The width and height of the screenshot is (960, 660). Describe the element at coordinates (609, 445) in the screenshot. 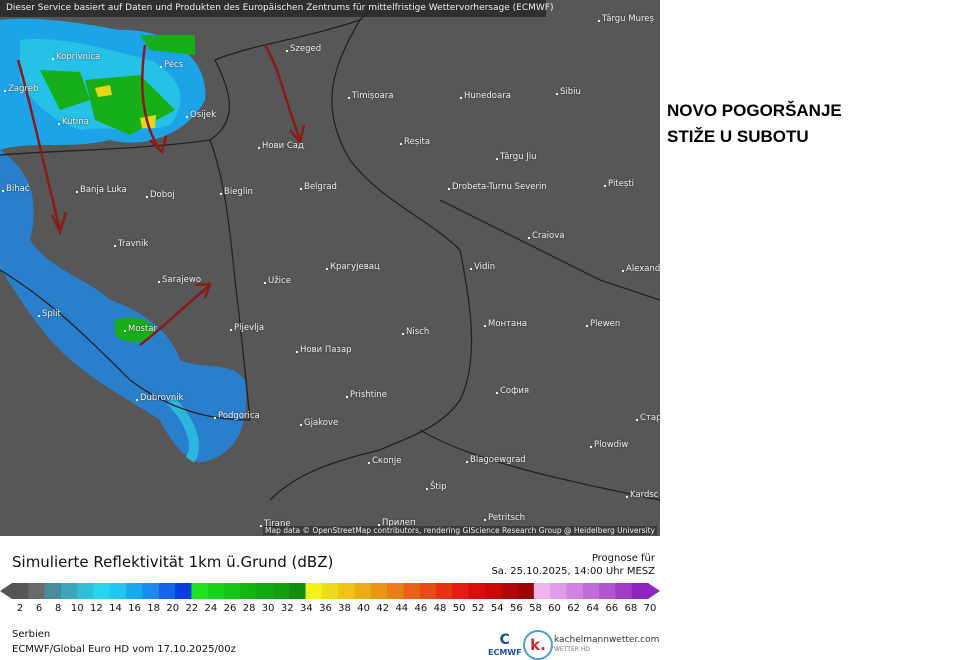

I see `city-label: Plowdiw` at that location.